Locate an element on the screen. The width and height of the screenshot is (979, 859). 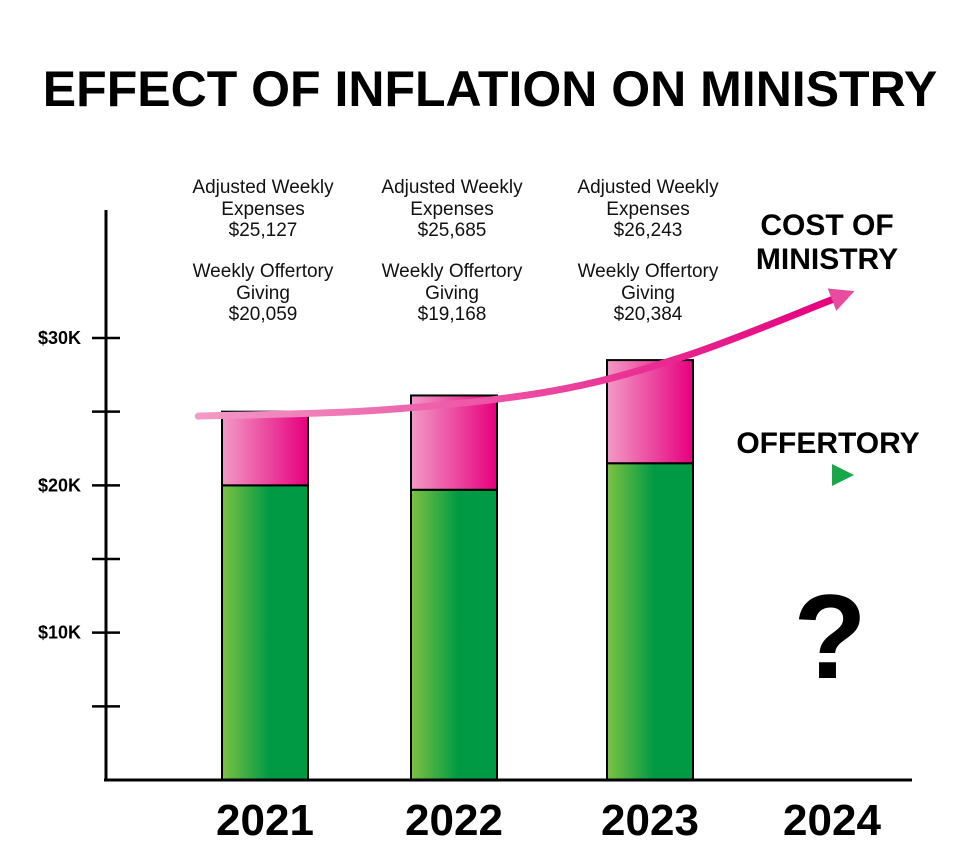
x-tick-label: 2022 is located at coordinates (454, 820).